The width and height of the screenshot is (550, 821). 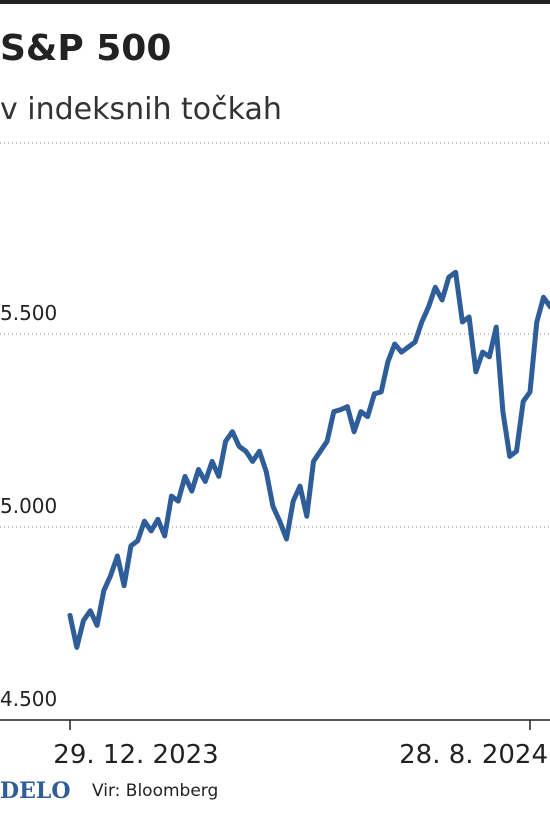 What do you see at coordinates (473, 755) in the screenshot?
I see `x-tick-label: 28. 8. 2024` at bounding box center [473, 755].